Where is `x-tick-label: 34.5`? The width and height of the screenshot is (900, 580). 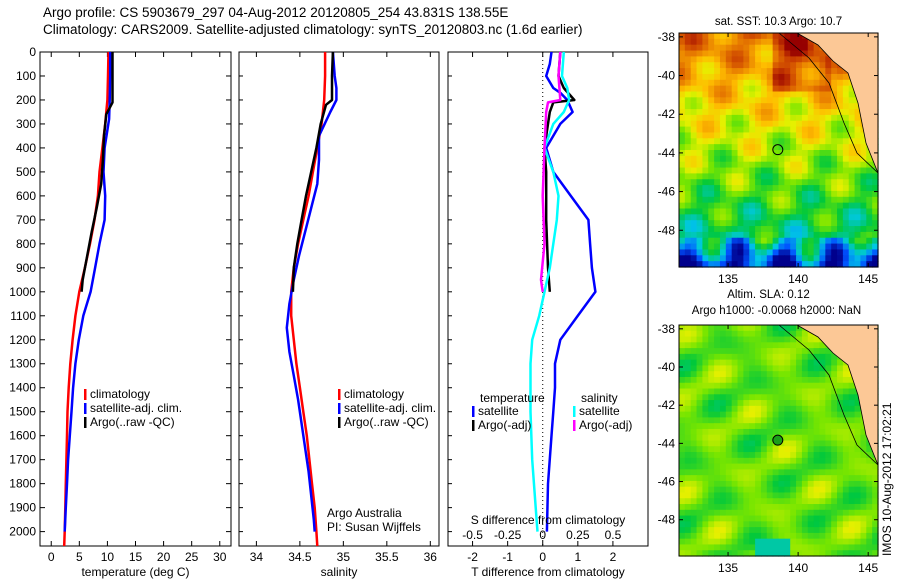 x-tick-label: 34.5 is located at coordinates (300, 557).